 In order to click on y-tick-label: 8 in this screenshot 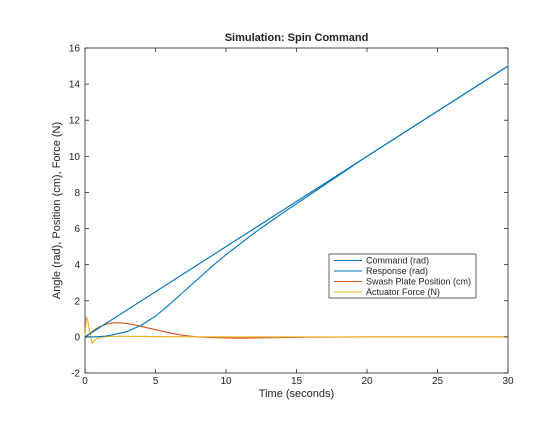, I will do `click(77, 193)`.